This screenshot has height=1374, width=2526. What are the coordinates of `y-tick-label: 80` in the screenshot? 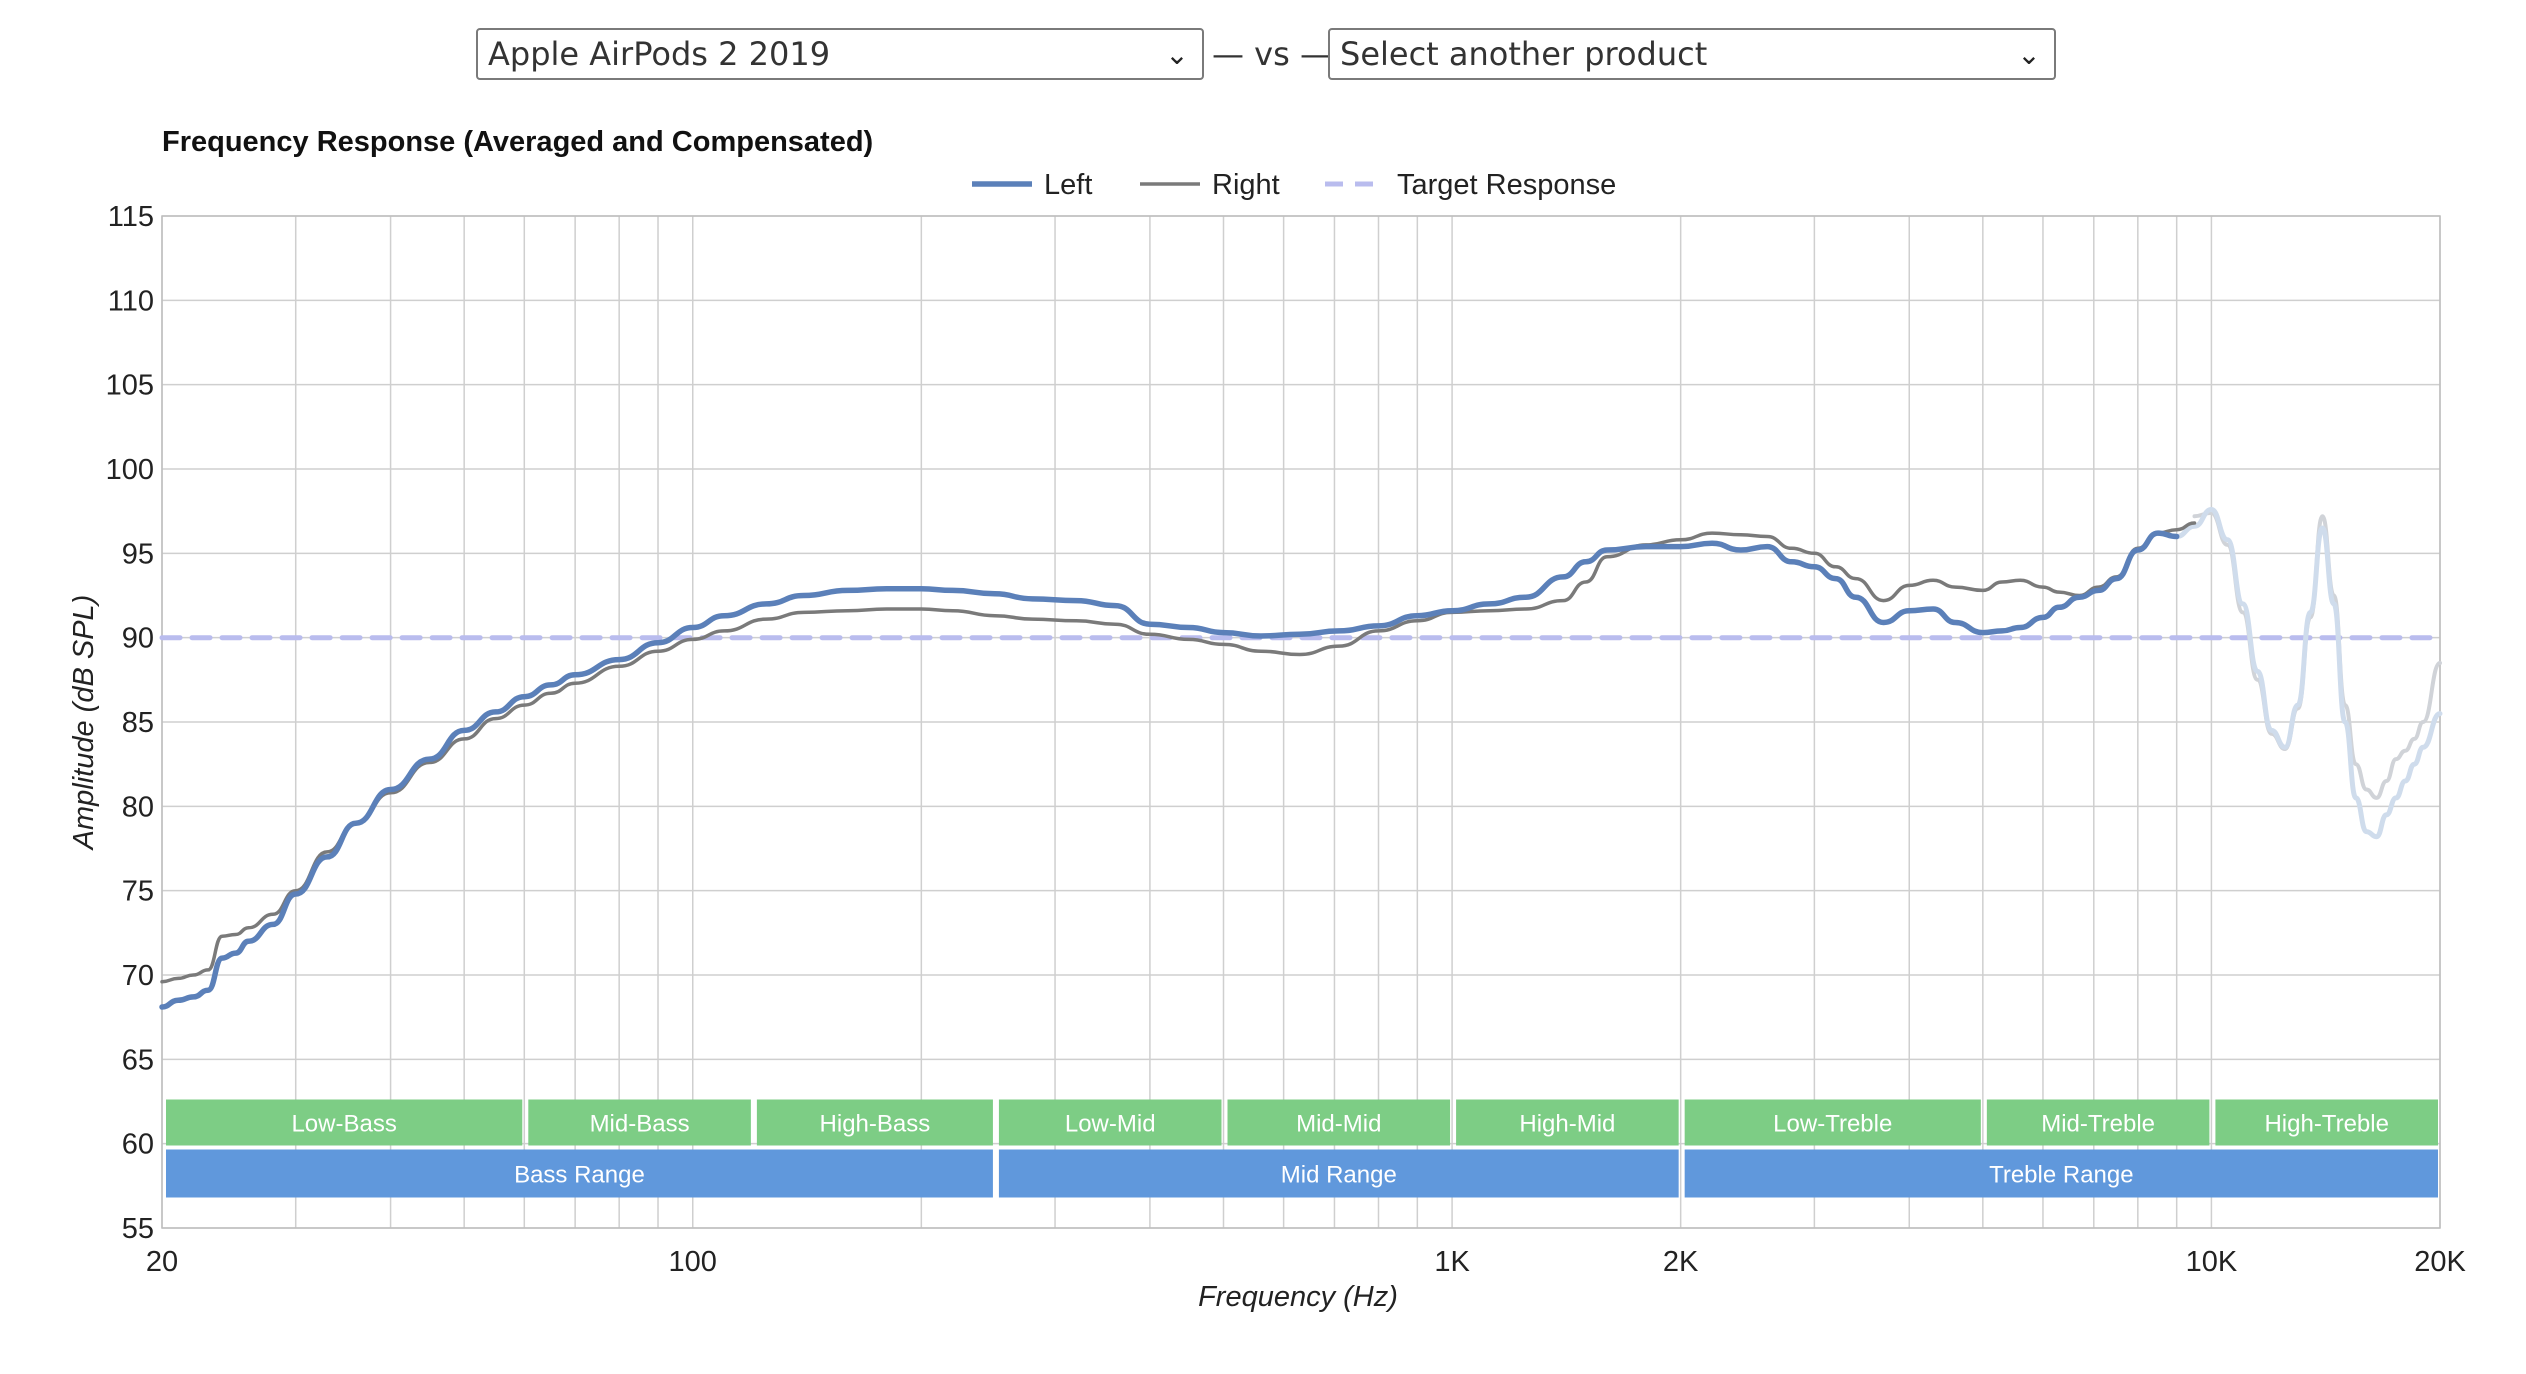 It's located at (138, 807).